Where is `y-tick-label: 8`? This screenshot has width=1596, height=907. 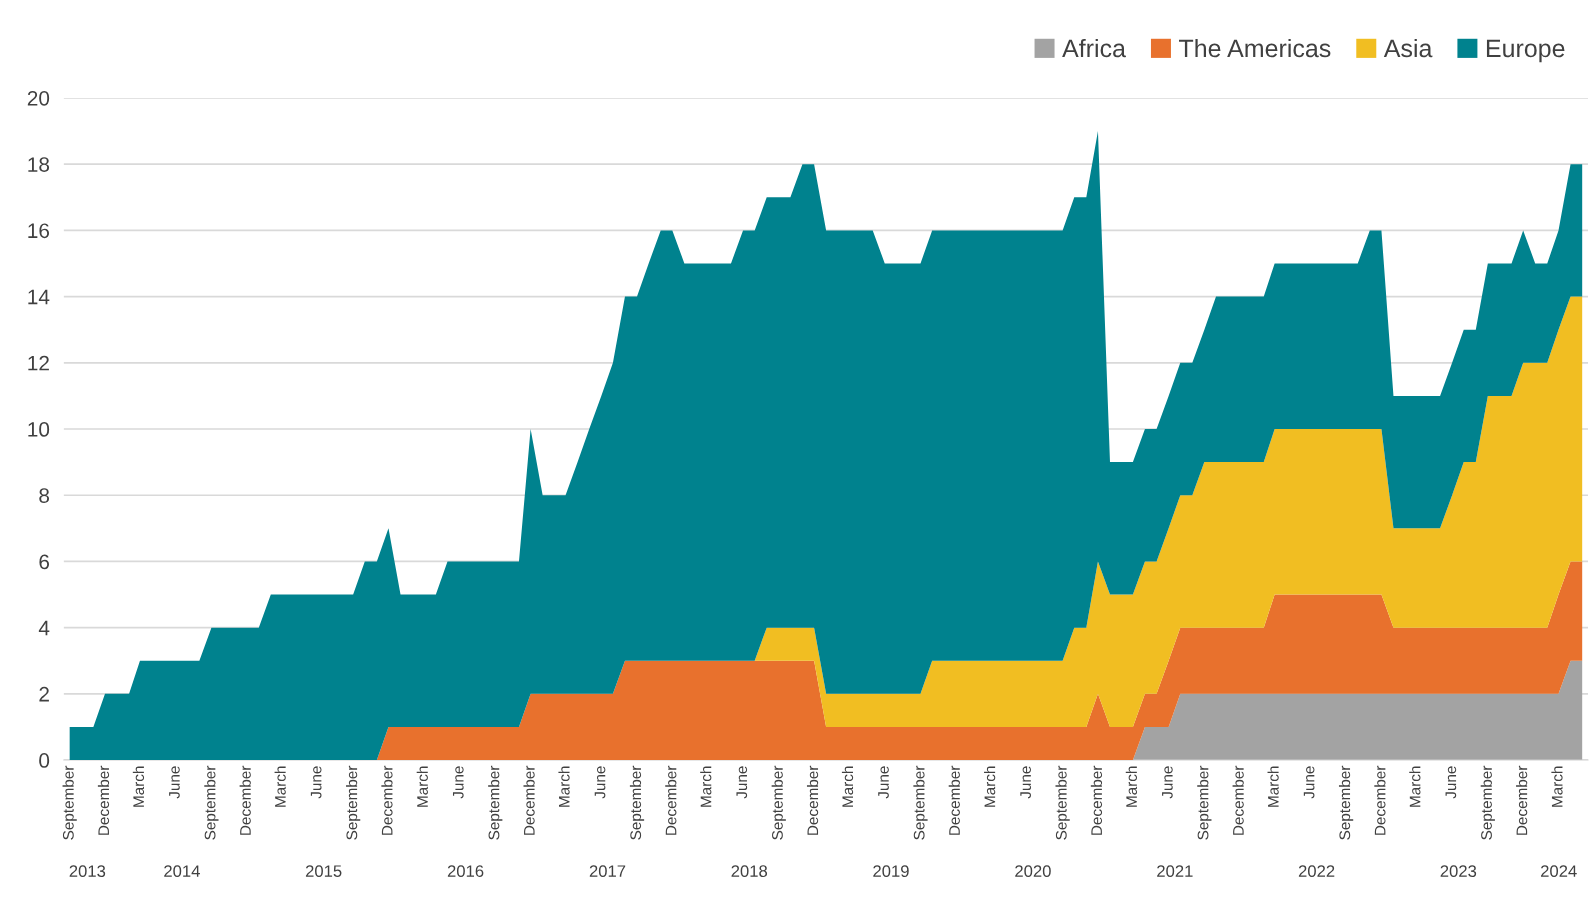 y-tick-label: 8 is located at coordinates (44, 495).